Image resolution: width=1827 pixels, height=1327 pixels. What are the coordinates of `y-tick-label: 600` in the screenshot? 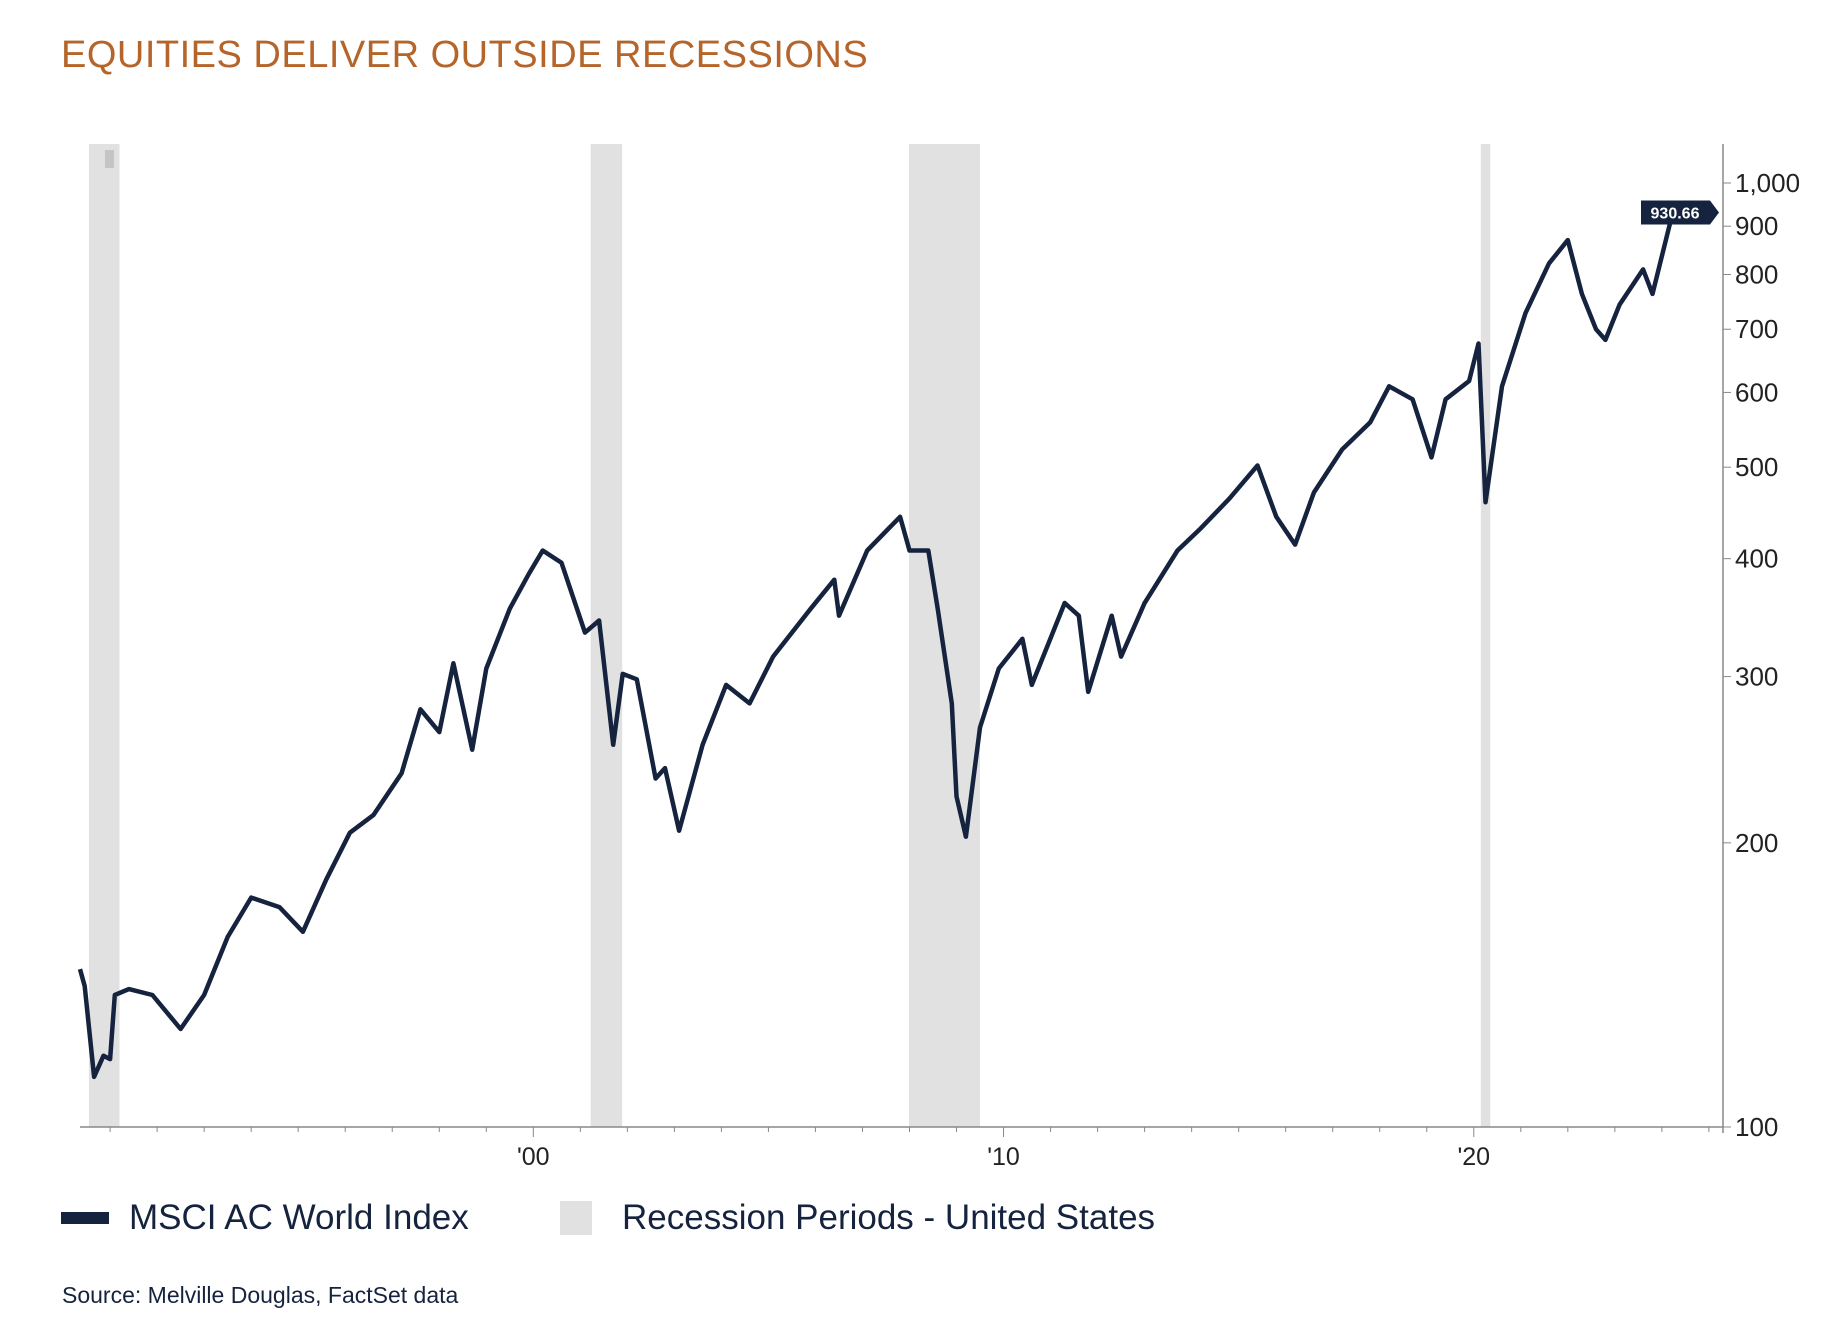 It's located at (1756, 392).